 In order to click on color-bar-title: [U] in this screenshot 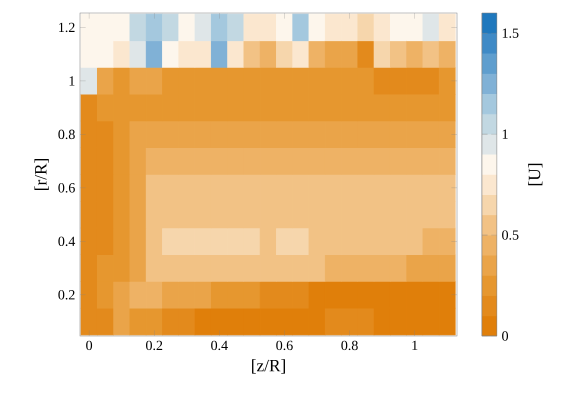, I will do `click(535, 175)`.